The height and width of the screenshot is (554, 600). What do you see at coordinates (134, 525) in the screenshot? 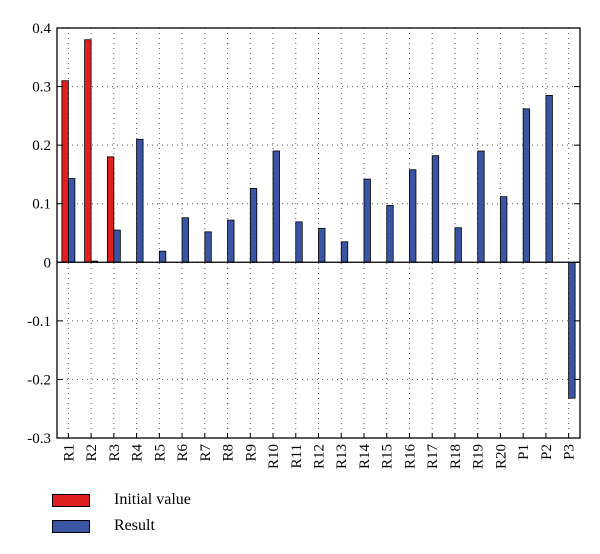
I see `legend-label-result: Result` at bounding box center [134, 525].